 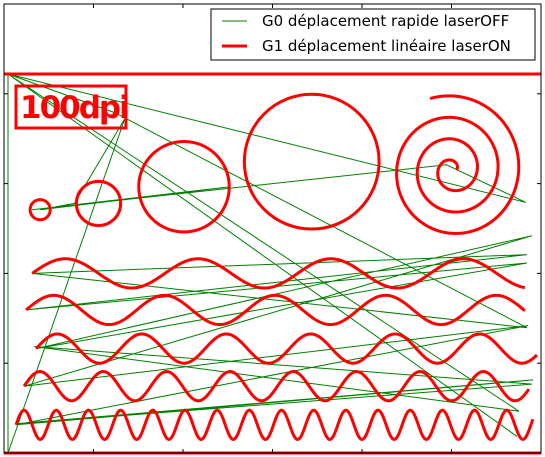 What do you see at coordinates (458, 164) in the screenshot?
I see `g1-spiral` at bounding box center [458, 164].